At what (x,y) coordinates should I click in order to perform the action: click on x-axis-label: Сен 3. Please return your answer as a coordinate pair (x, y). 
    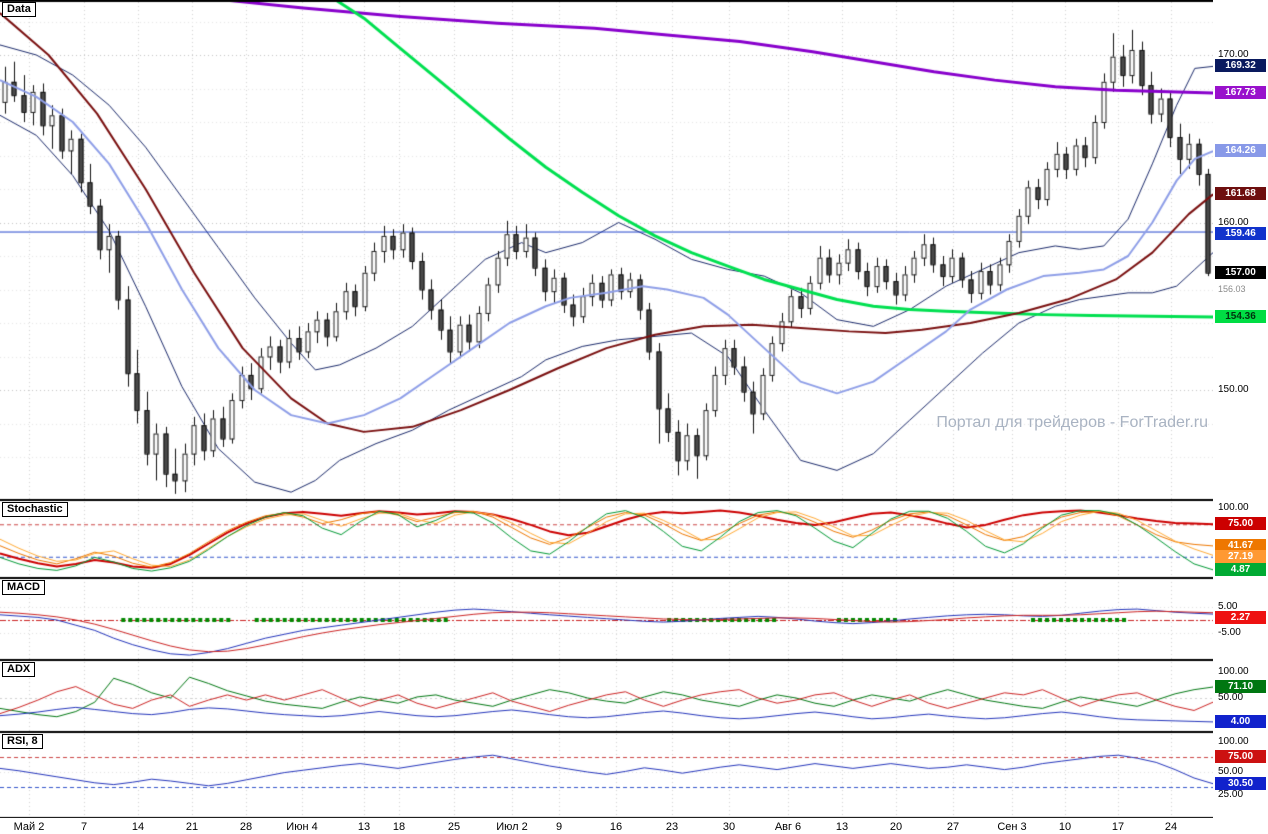
    Looking at the image, I should click on (1012, 827).